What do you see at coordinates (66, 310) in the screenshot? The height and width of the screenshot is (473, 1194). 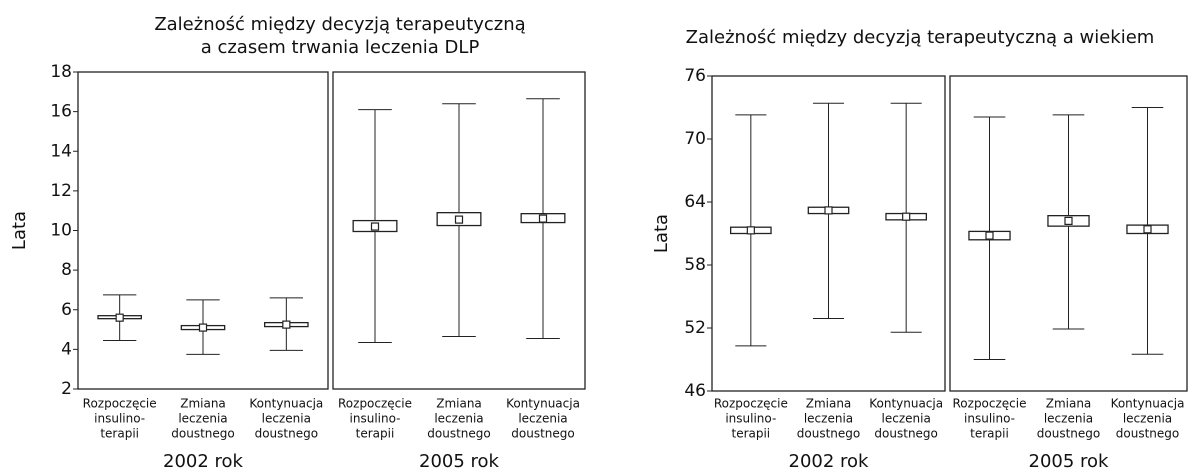 I see `y-tick-label: 6` at bounding box center [66, 310].